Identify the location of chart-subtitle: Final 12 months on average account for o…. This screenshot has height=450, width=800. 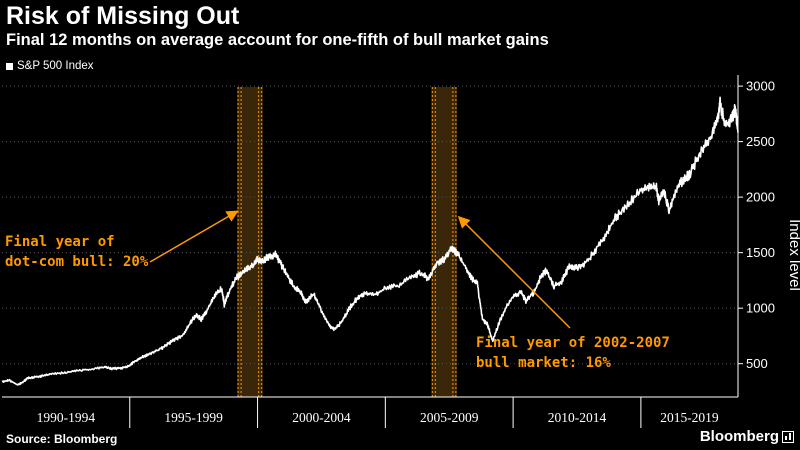
(277, 40).